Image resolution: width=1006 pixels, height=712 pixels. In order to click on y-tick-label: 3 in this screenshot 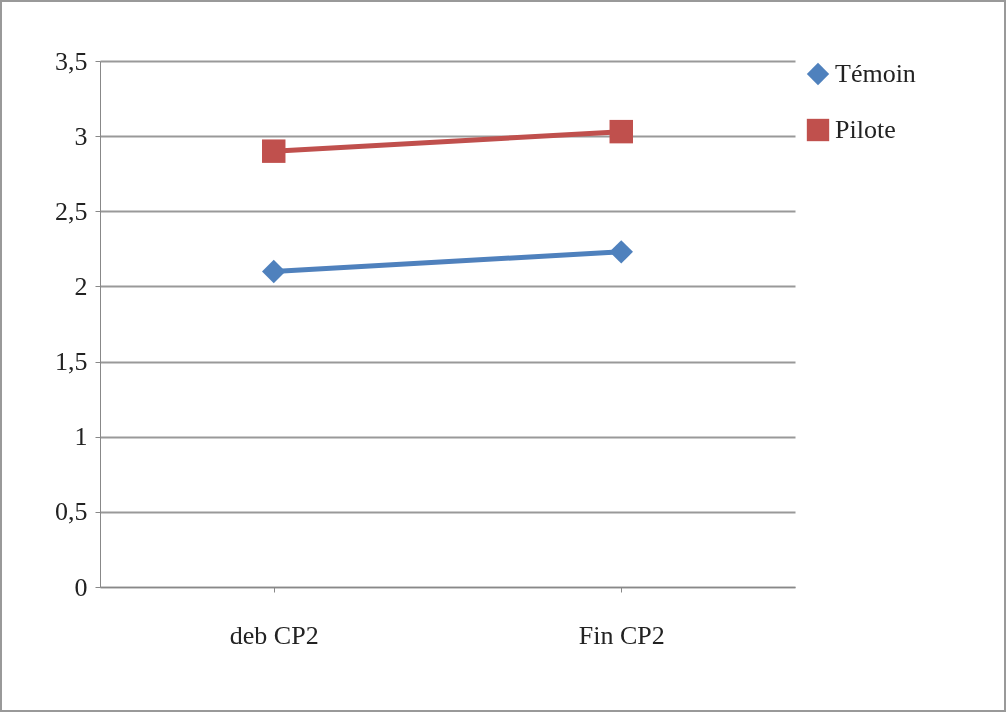, I will do `click(81, 136)`.